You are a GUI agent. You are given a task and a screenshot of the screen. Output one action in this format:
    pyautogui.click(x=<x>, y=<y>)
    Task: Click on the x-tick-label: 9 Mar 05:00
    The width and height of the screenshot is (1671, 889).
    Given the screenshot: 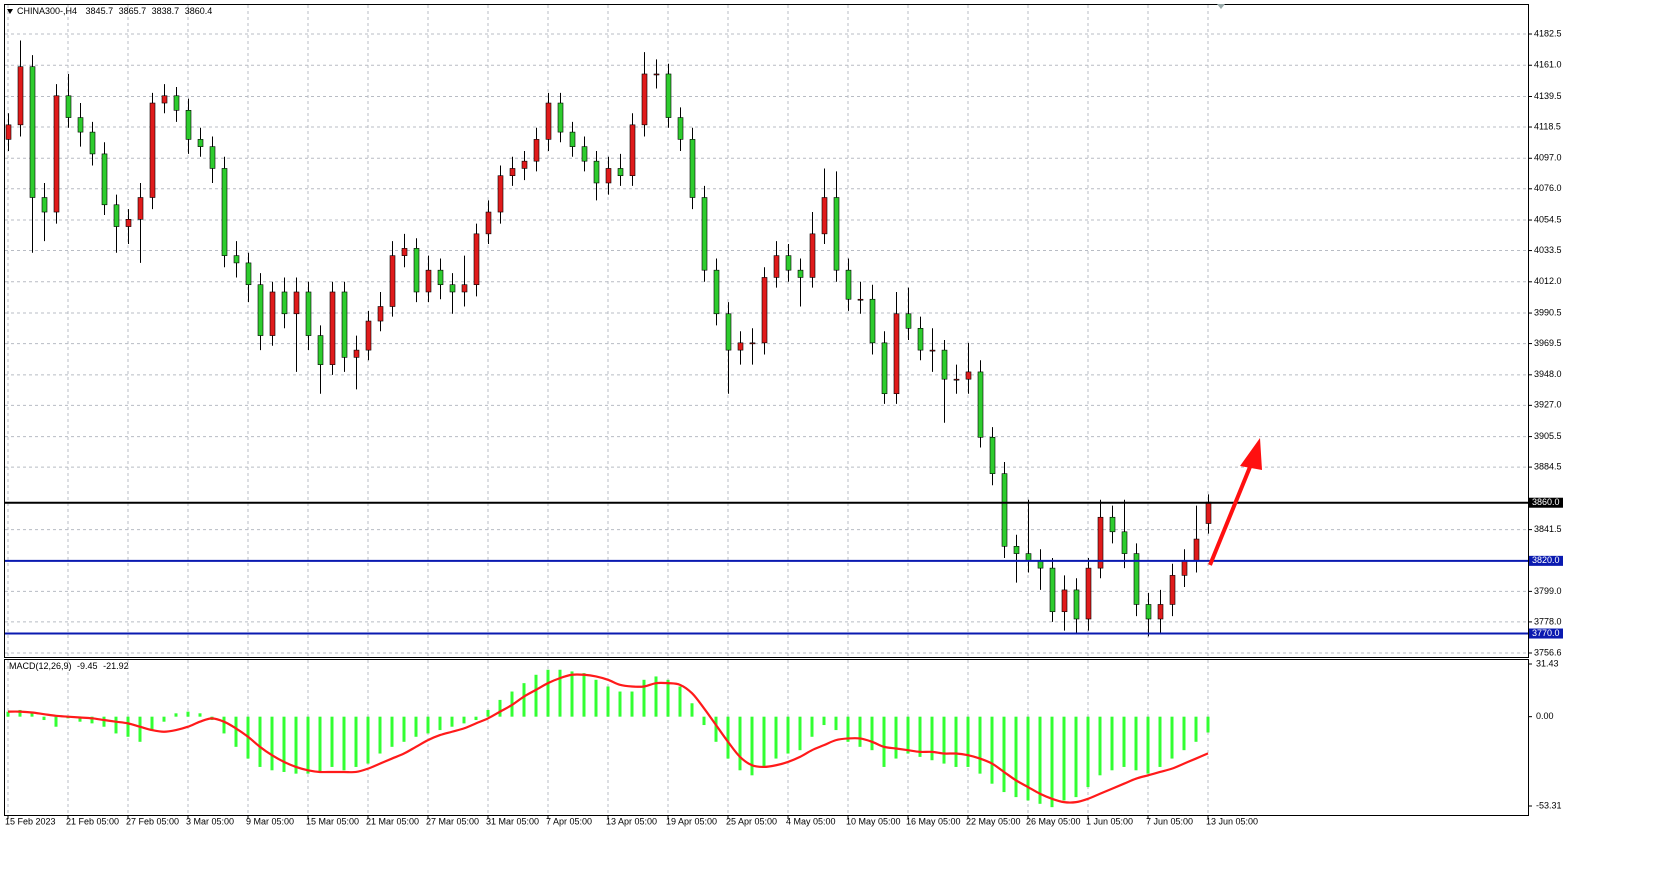 What is the action you would take?
    pyautogui.click(x=270, y=821)
    